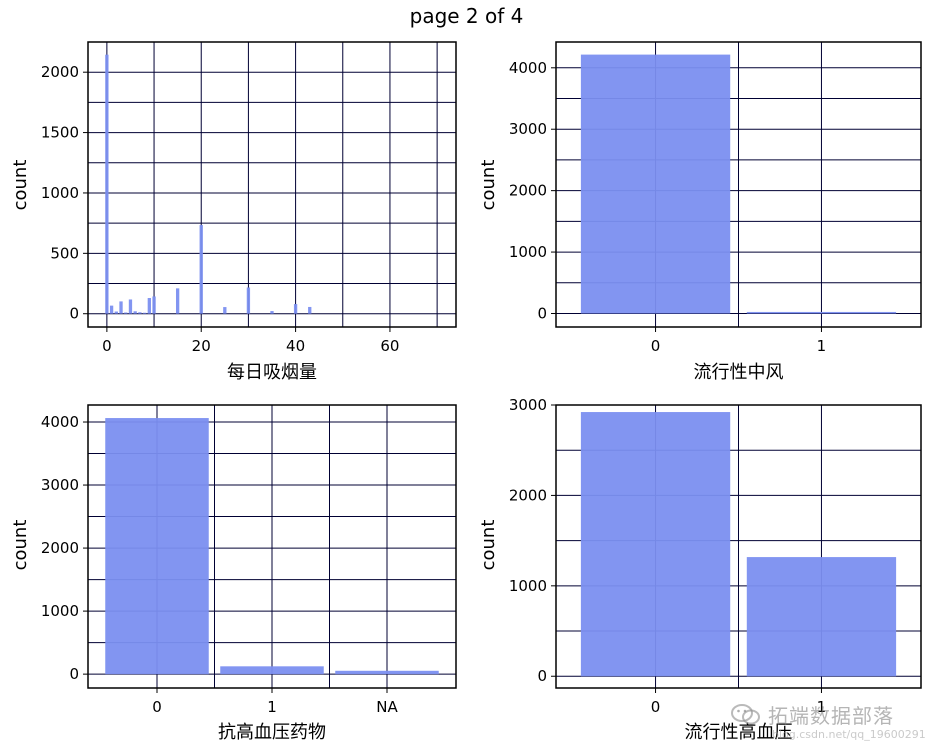 Image resolution: width=933 pixels, height=753 pixels. Describe the element at coordinates (849, 734) in the screenshot. I see `watermark-subtext: blog.csdn.net/qq_19600291` at that location.